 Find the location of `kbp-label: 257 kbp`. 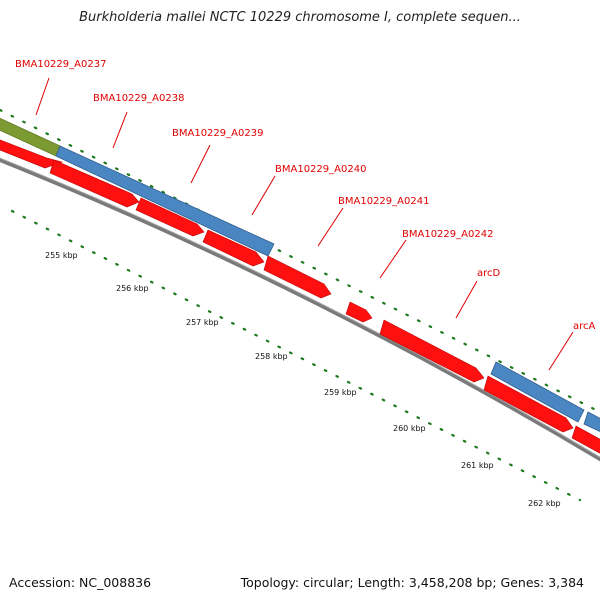

kbp-label: 257 kbp is located at coordinates (202, 322).